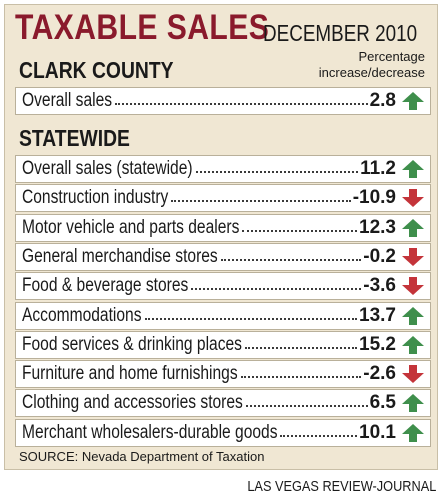 This screenshot has width=444, height=500. Describe the element at coordinates (341, 486) in the screenshot. I see `publisher-credit: LAS VEGAS REVIEW-JOURNAL` at that location.